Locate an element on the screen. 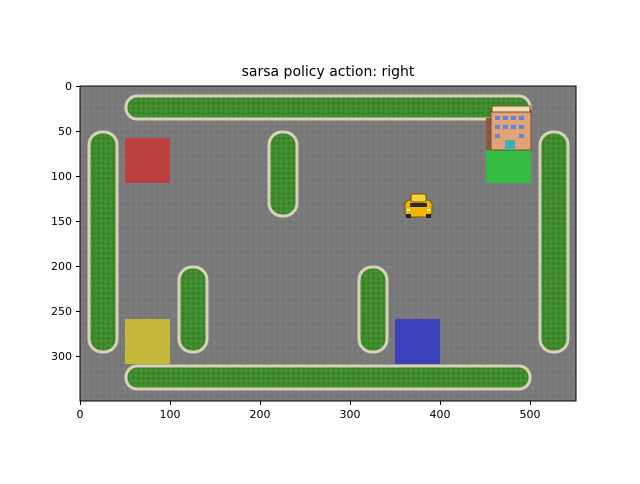  x-tick-label: 400 is located at coordinates (440, 414).